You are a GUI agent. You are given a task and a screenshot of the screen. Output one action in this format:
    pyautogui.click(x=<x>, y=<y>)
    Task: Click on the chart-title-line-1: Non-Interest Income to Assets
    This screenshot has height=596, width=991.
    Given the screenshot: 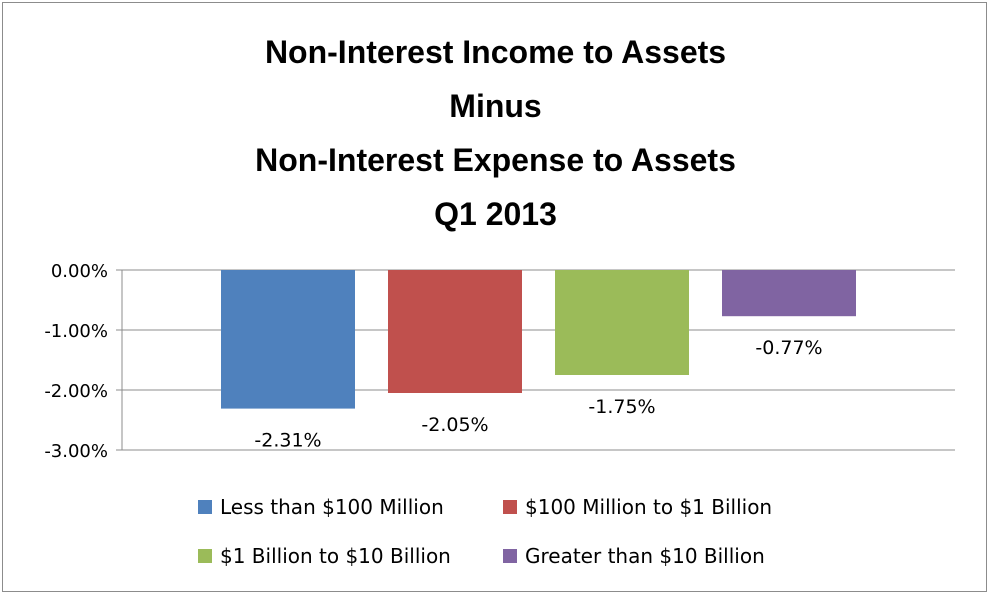 What is the action you would take?
    pyautogui.click(x=495, y=52)
    